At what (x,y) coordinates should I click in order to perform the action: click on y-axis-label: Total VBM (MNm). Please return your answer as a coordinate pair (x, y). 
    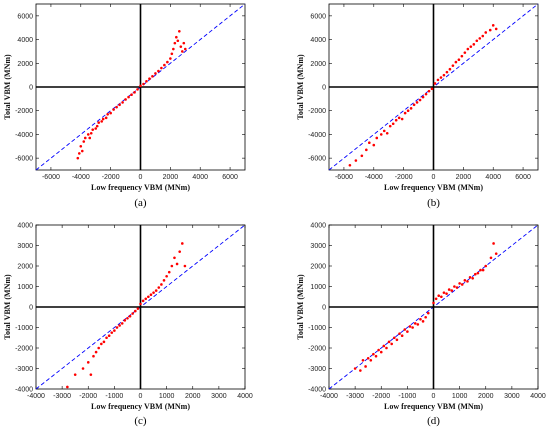
    Looking at the image, I should click on (7, 87).